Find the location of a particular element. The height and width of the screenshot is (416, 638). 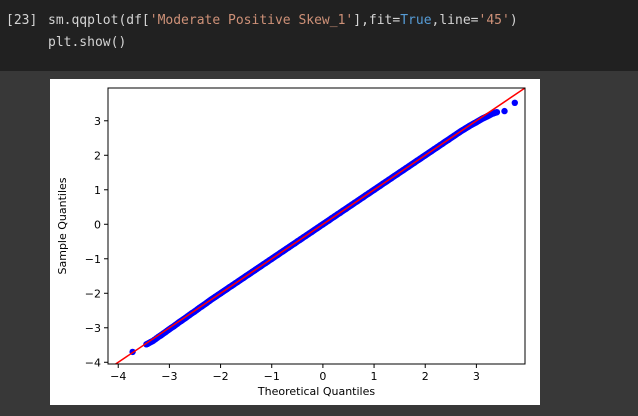

code-token-str: '45' is located at coordinates (494, 20).